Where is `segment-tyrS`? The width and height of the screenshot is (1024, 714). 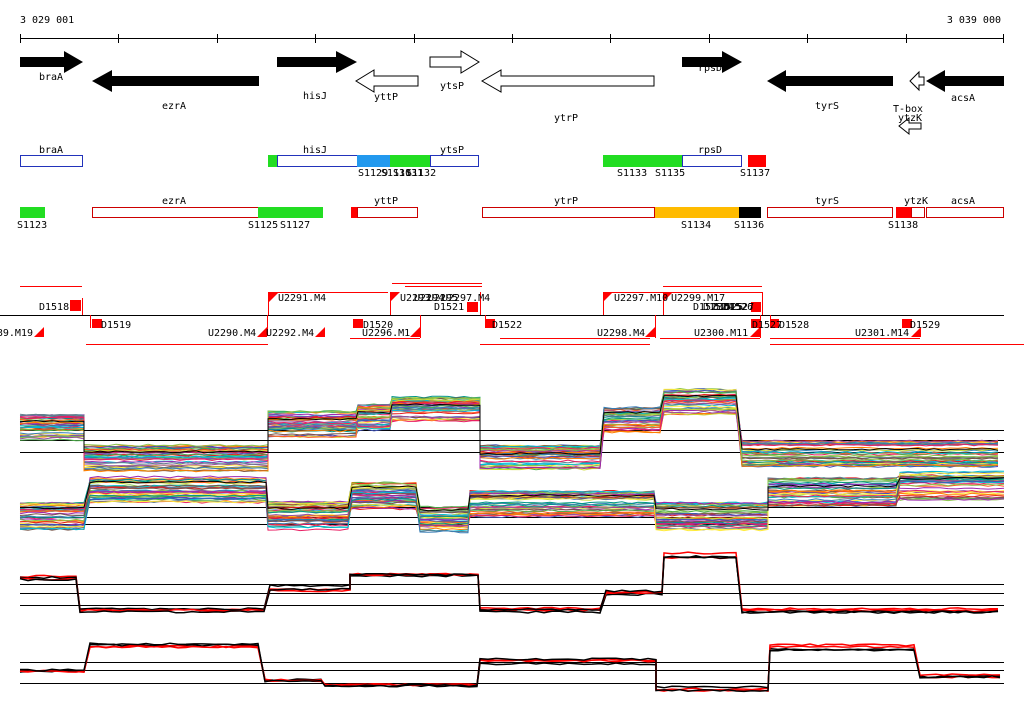 segment-tyrS is located at coordinates (830, 212).